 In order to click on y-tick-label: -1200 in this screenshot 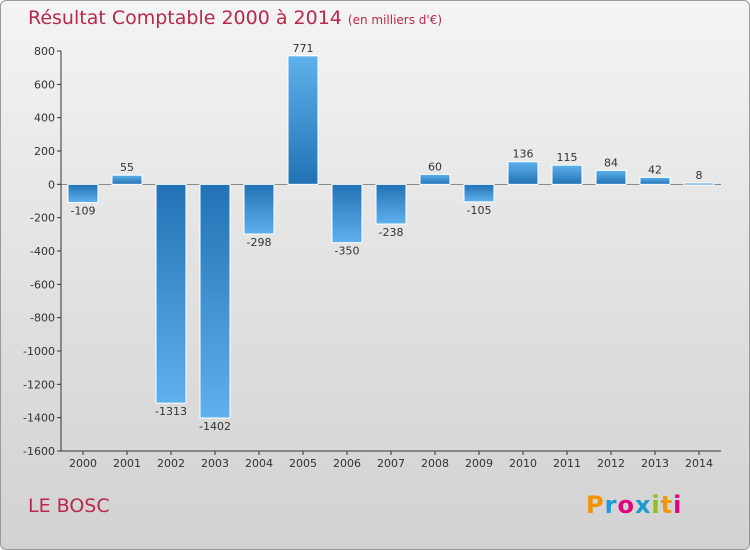, I will do `click(39, 384)`.